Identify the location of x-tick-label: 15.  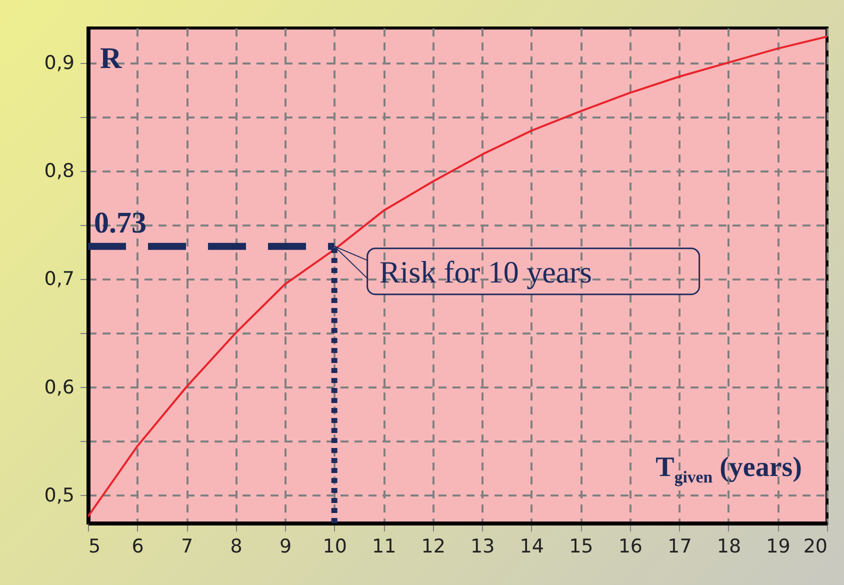
(581, 547).